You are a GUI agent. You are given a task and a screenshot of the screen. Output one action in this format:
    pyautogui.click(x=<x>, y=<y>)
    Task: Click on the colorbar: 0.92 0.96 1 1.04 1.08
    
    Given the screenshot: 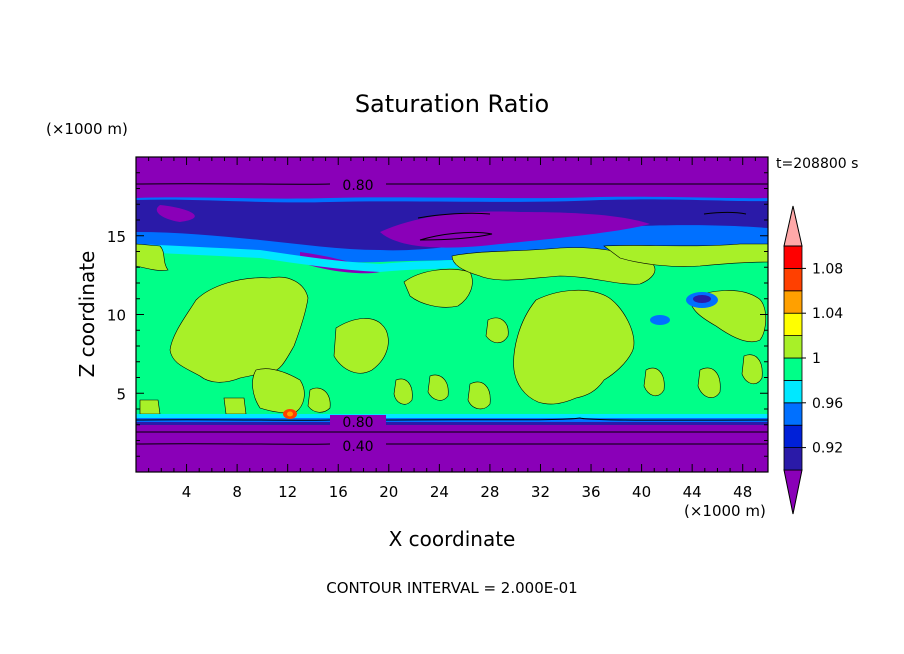 What is the action you would take?
    pyautogui.click(x=813, y=360)
    